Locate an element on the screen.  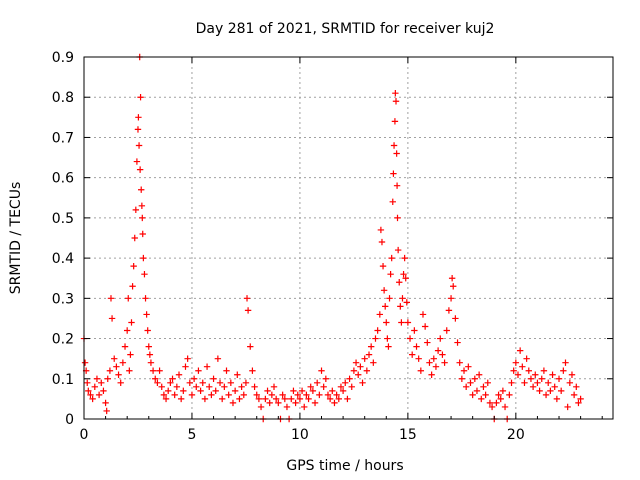
y-tick-label: 0.2 is located at coordinates (63, 340).